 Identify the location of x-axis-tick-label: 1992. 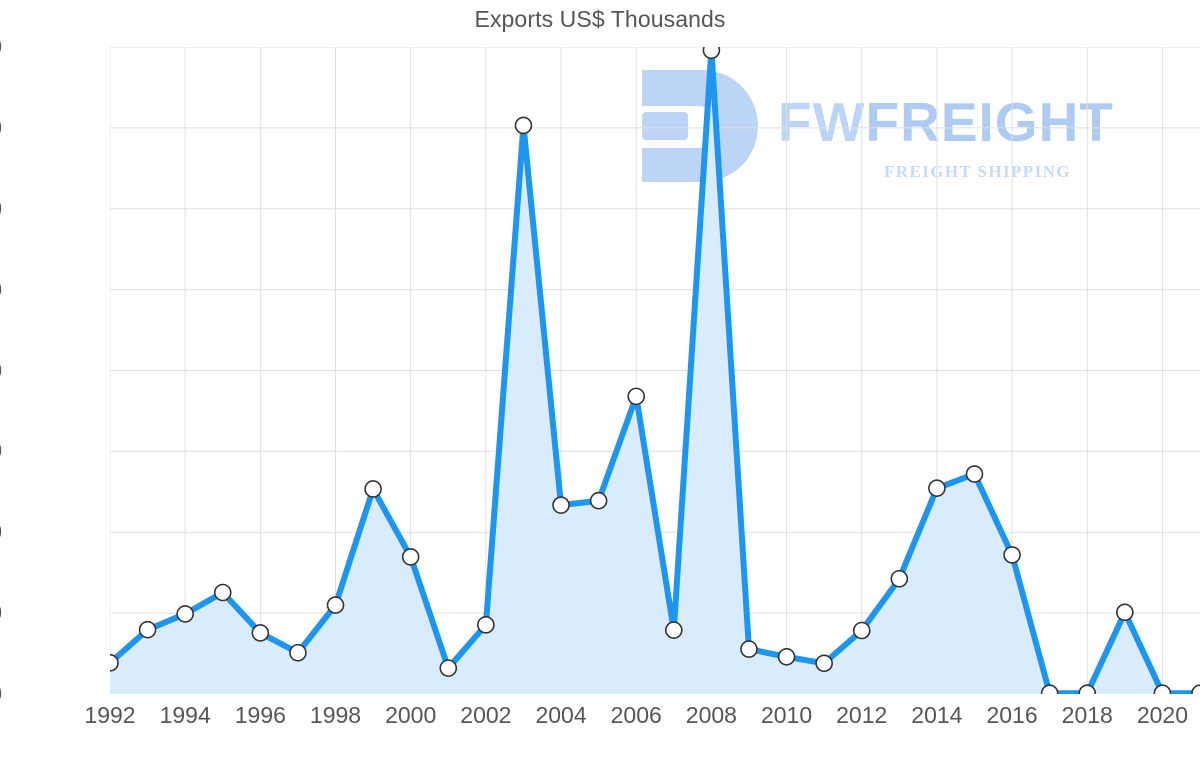
(110, 715).